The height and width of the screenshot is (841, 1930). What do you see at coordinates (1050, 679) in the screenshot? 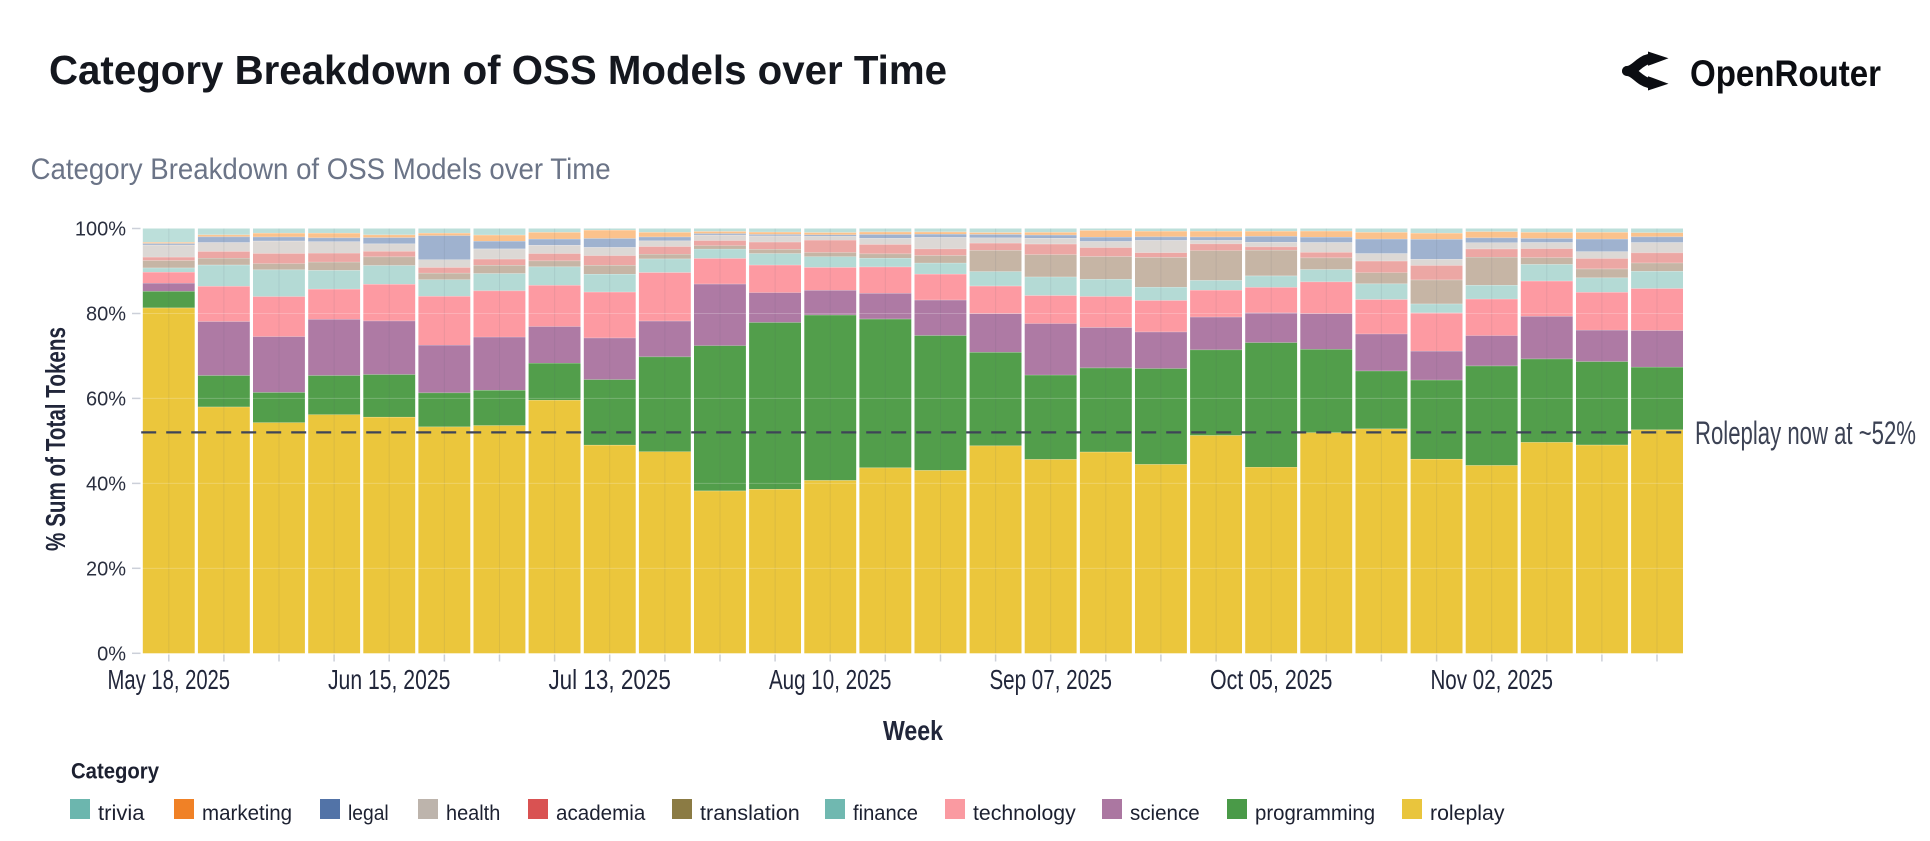
I see `svg-text: Sep 07, 2025` at bounding box center [1050, 679].